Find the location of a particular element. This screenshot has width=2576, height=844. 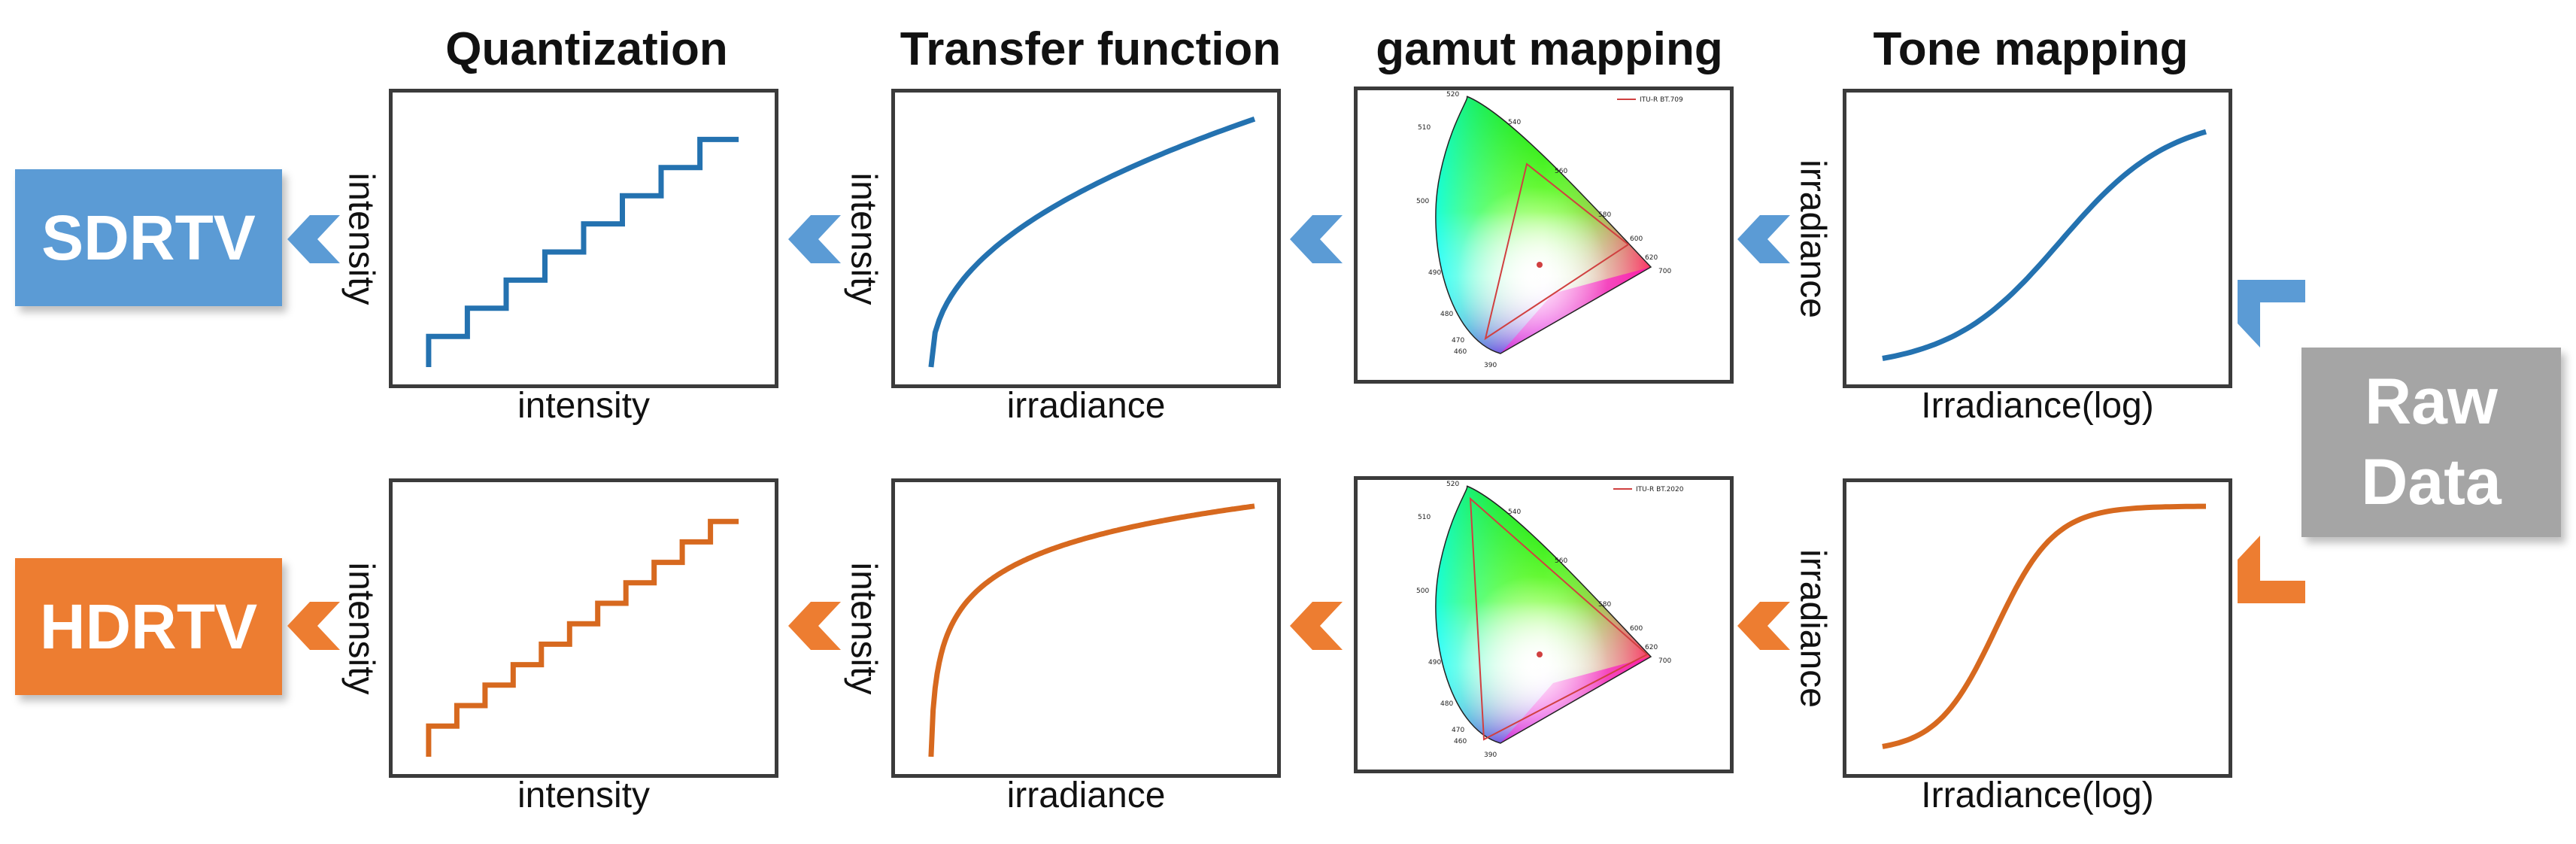

raw-data-line2: Data is located at coordinates (2431, 482).